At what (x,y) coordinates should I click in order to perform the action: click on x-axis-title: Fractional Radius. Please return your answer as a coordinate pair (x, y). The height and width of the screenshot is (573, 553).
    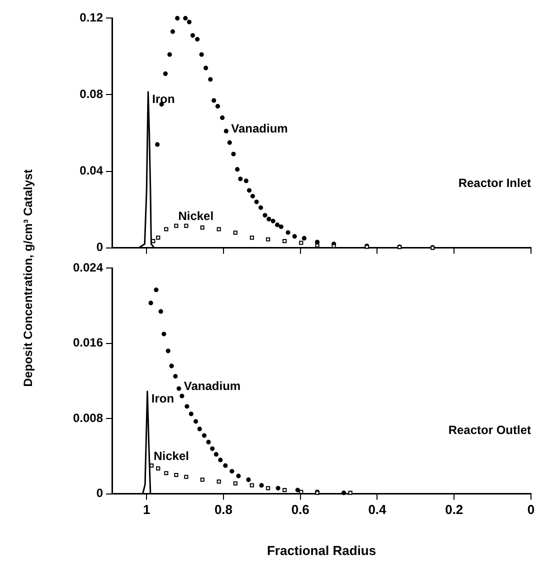
    Looking at the image, I should click on (321, 550).